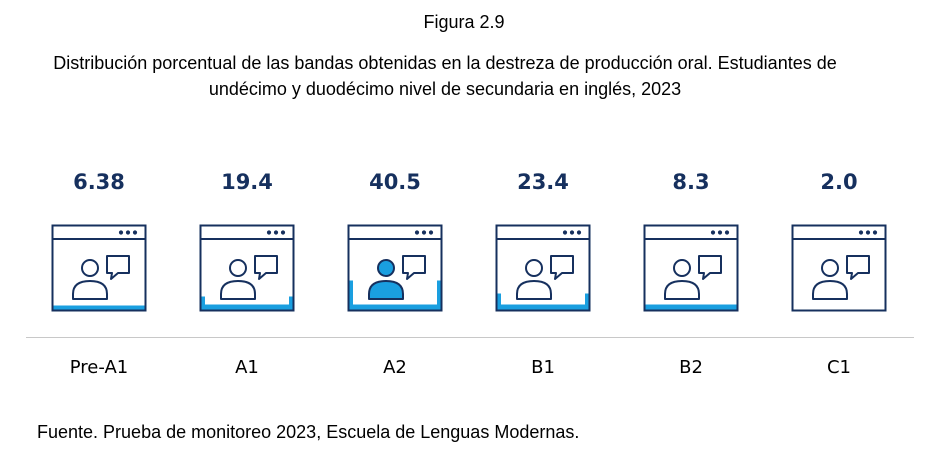  I want to click on video-call-window-icon-pre-a1, so click(99, 268).